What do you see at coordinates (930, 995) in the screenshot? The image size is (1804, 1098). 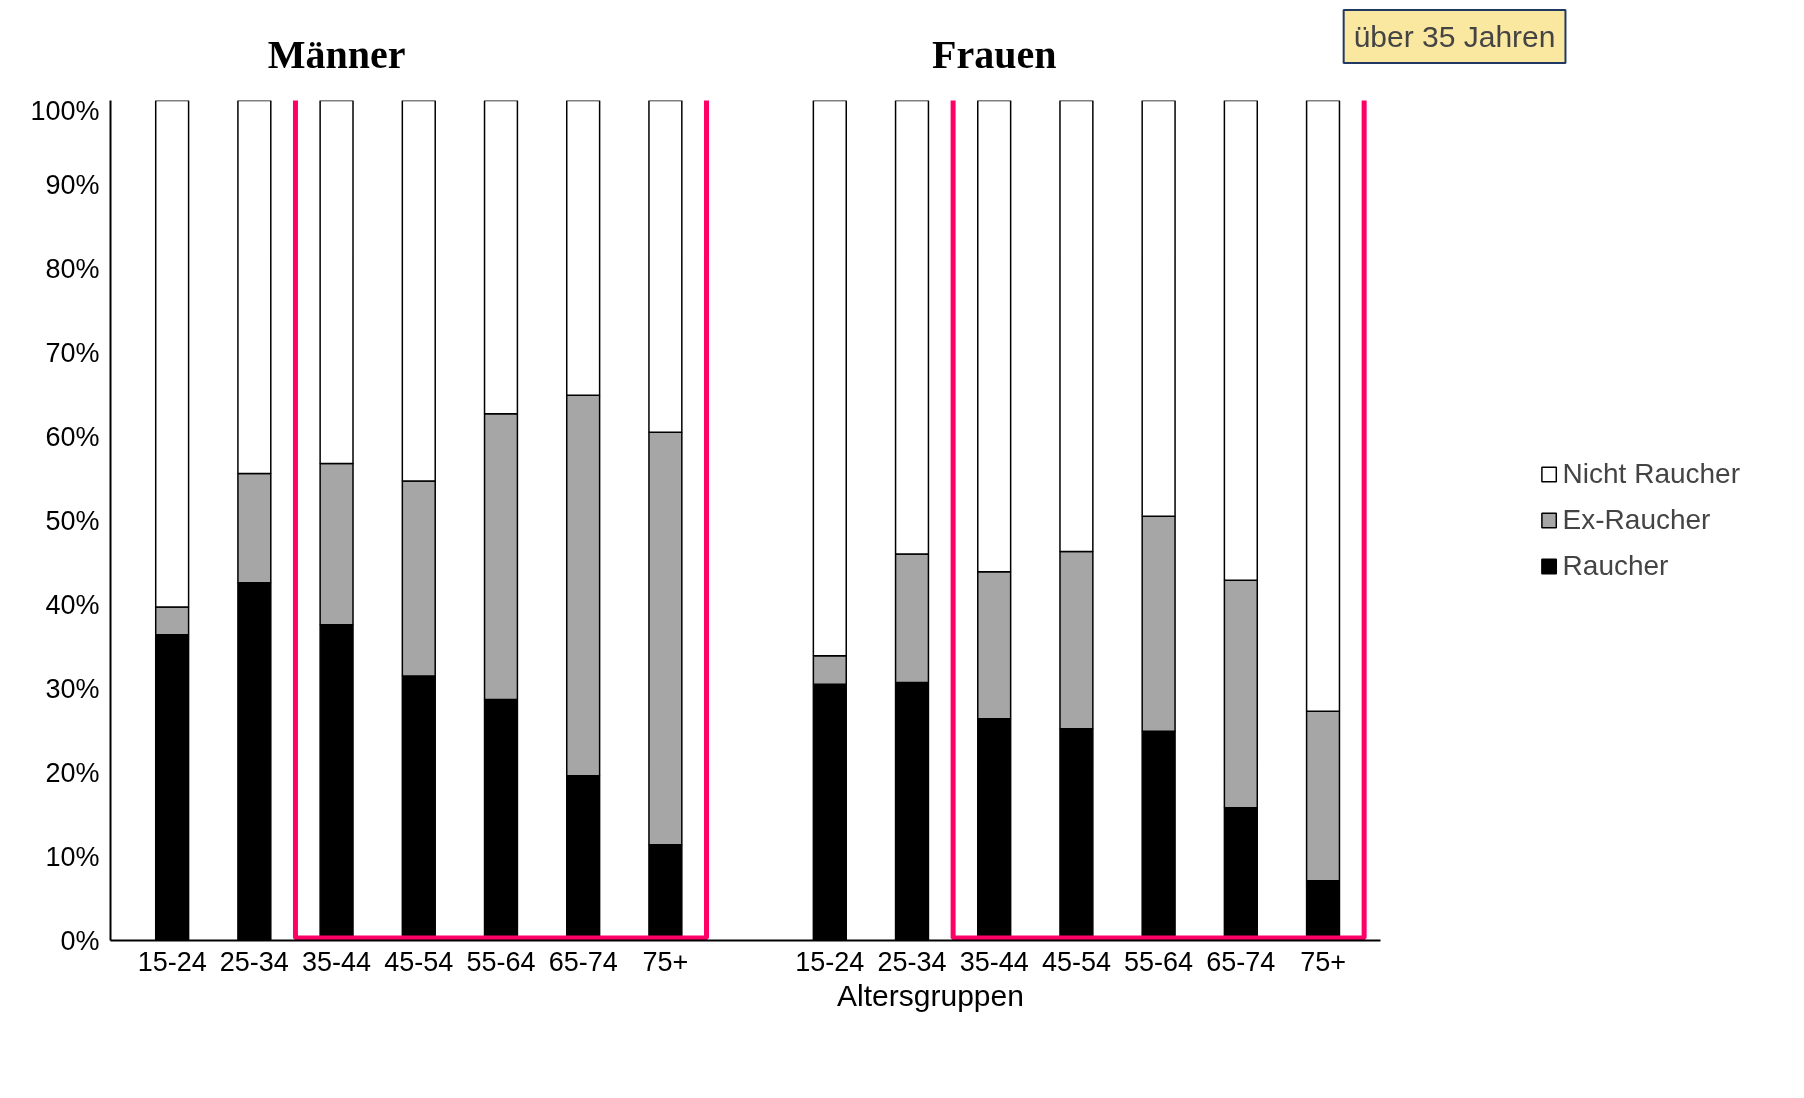 I see `x-axis-title: Altersgruppen` at bounding box center [930, 995].